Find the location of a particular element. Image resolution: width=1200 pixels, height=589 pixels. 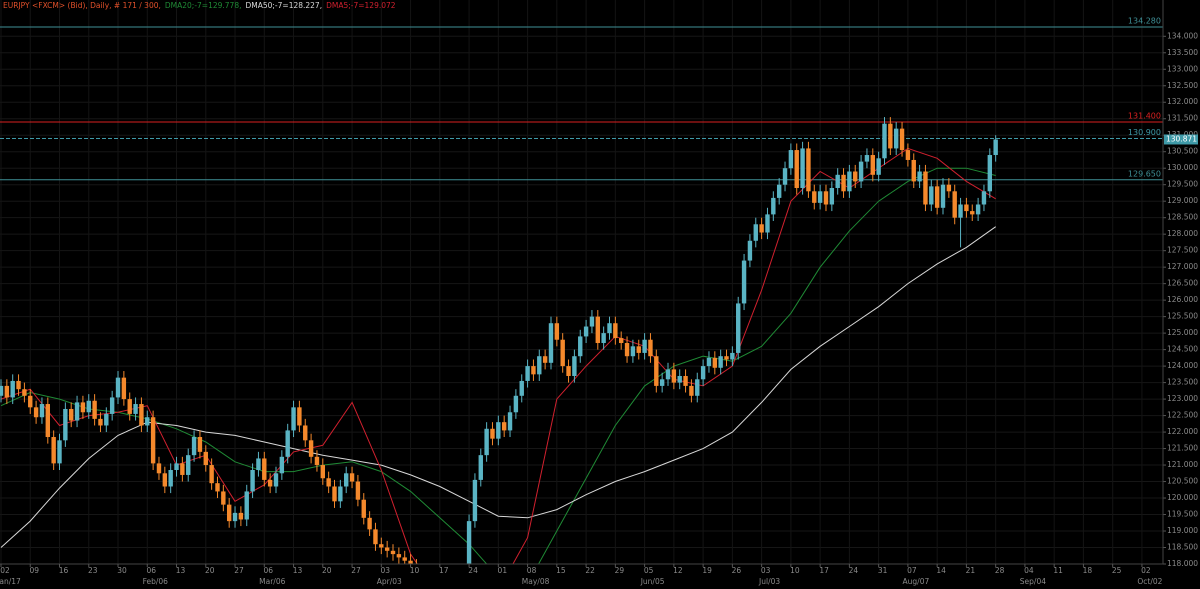

x-tick-label: 31 is located at coordinates (883, 570).